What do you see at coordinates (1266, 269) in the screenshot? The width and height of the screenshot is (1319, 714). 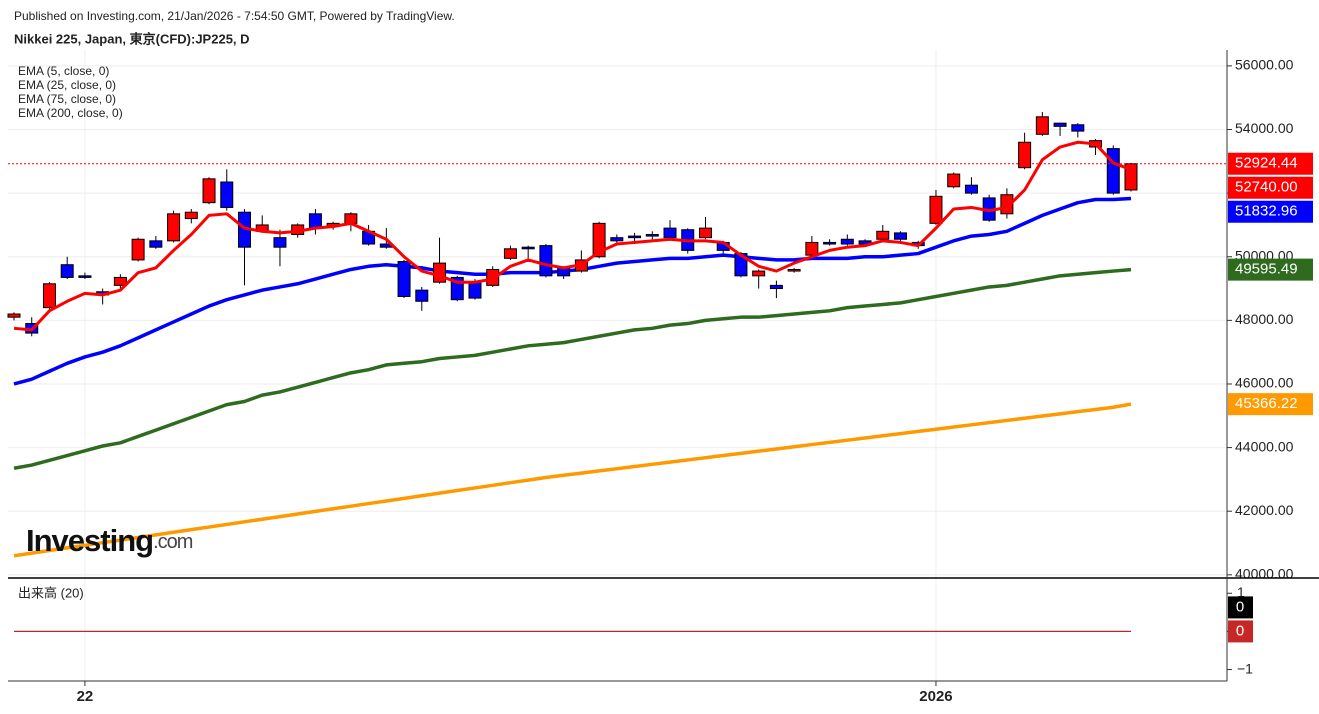 I see `price-label: 49595.49` at bounding box center [1266, 269].